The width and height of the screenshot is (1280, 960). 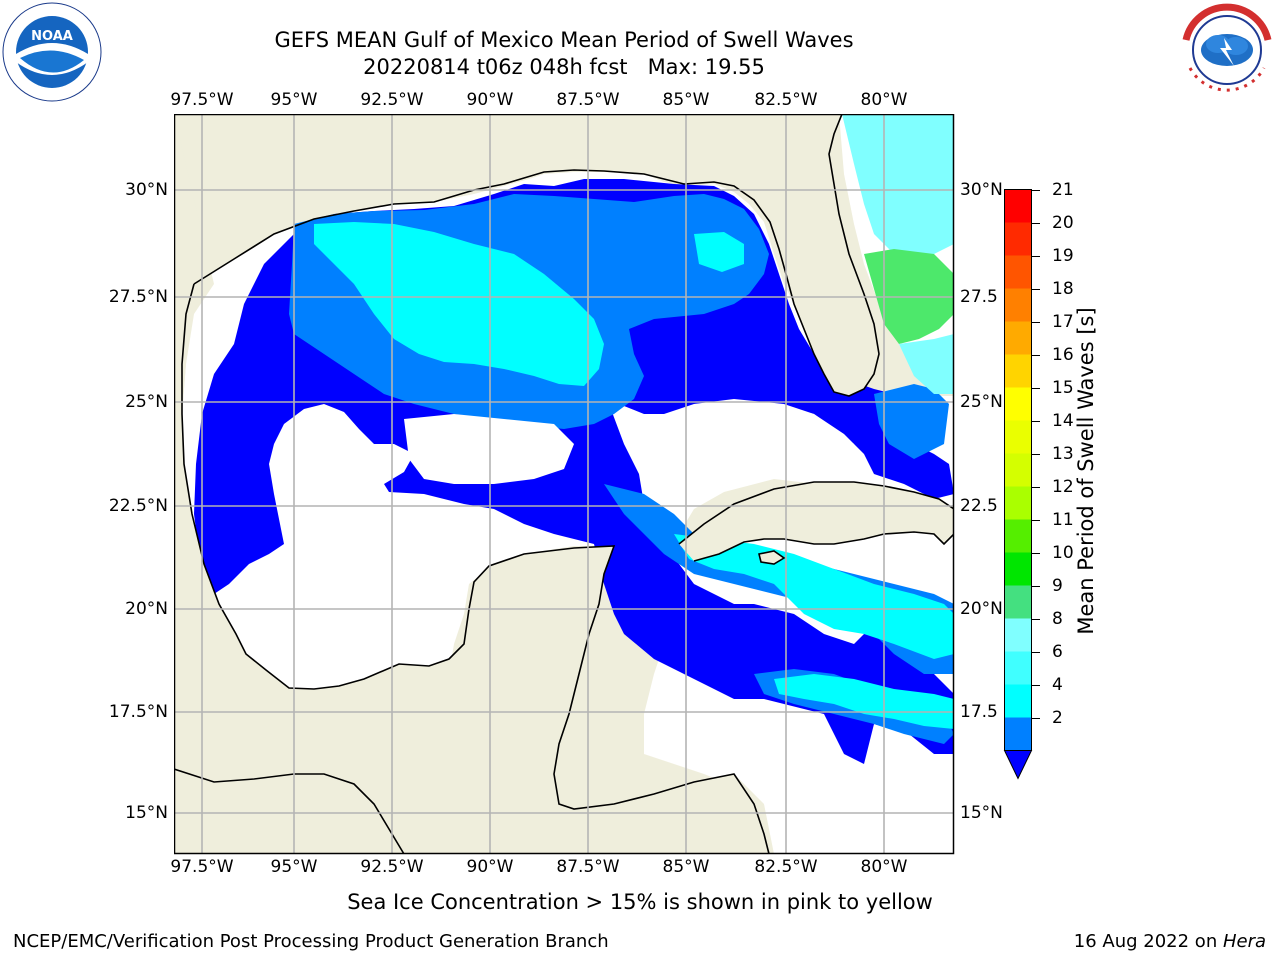 I want to click on colorbar, so click(x=1018, y=484).